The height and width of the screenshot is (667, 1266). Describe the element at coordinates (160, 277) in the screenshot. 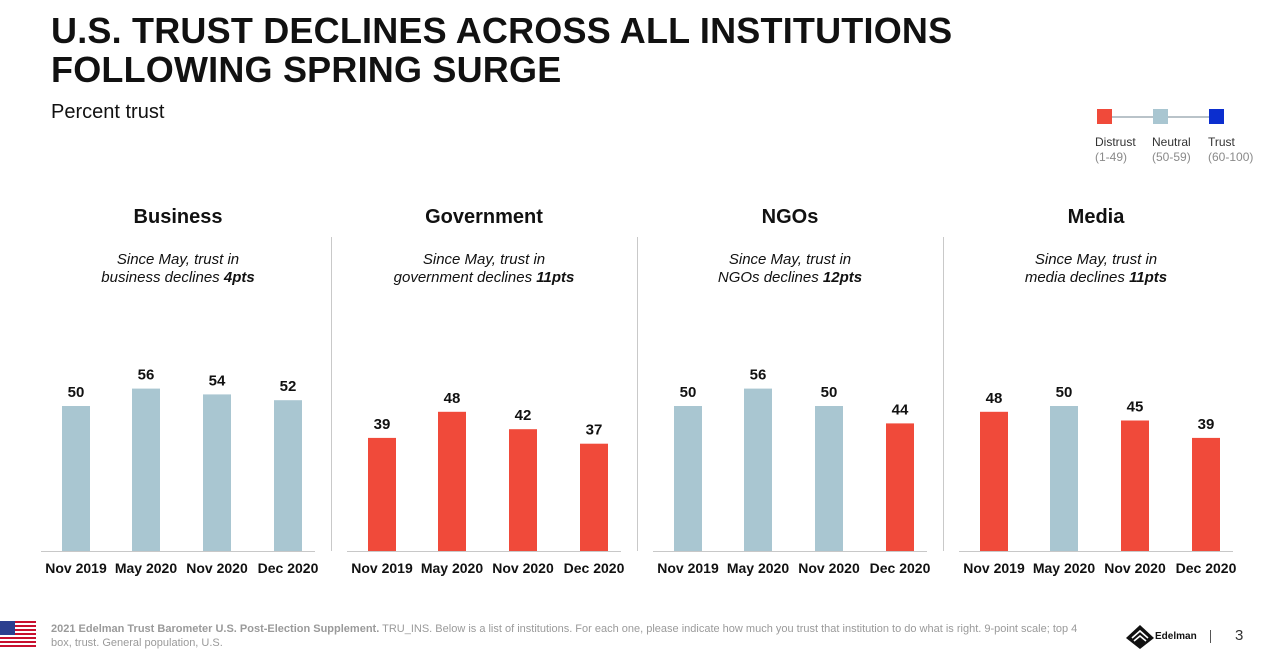

I see `subtitle-line-2: business declines` at that location.